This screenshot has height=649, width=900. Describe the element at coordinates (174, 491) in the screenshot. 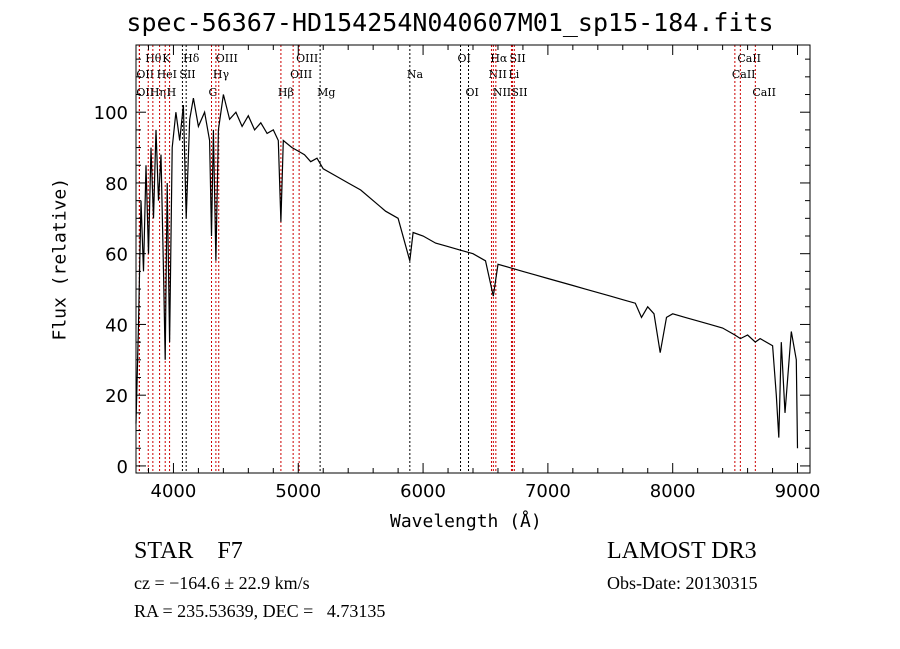

I see `x-tick-label: 4000` at that location.